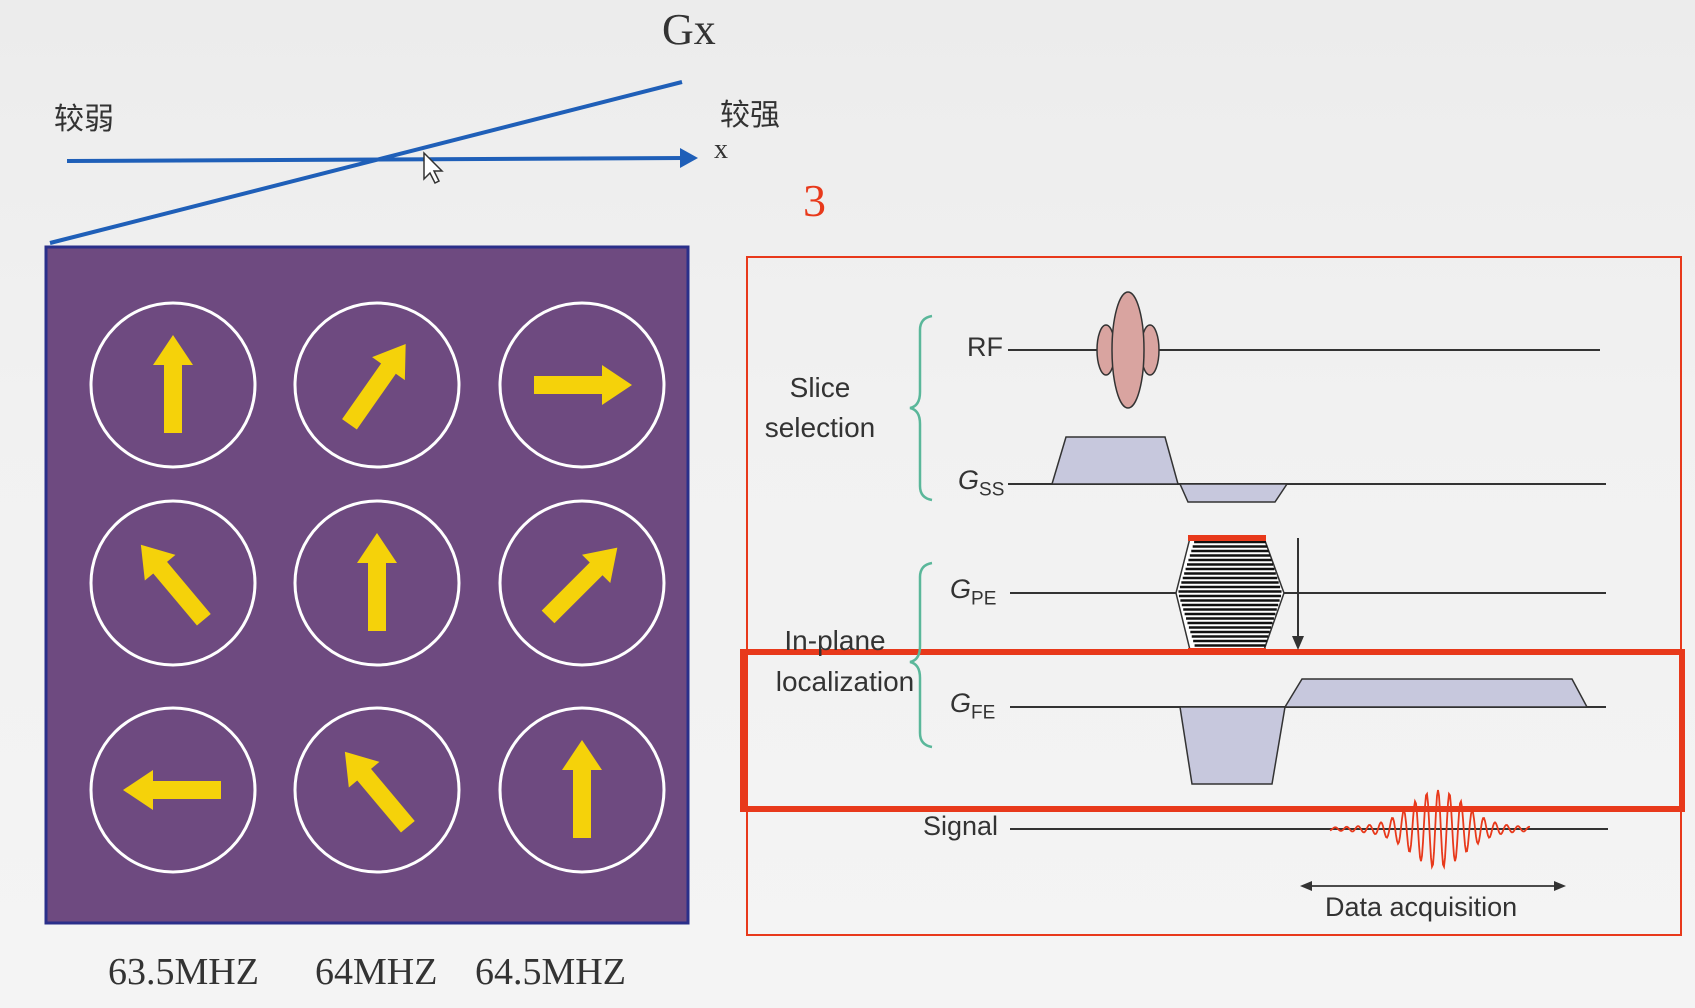 The width and height of the screenshot is (1695, 1008). What do you see at coordinates (820, 407) in the screenshot?
I see `slice-selection-label: Slice selection` at bounding box center [820, 407].